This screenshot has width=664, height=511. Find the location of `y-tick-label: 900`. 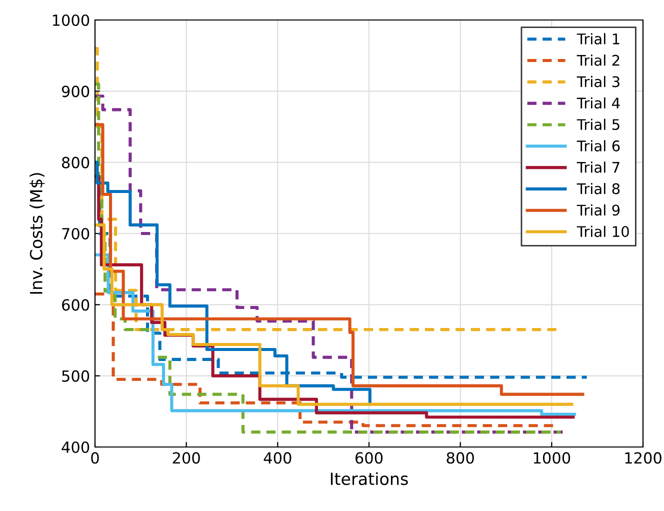

y-tick-label: 900 is located at coordinates (76, 92).